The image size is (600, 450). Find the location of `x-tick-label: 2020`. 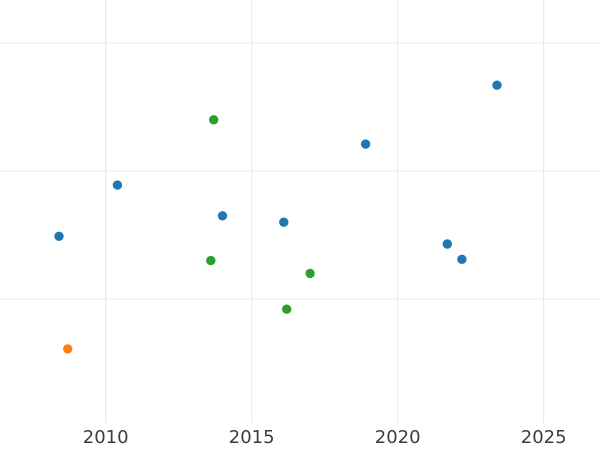

x-tick-label: 2020 is located at coordinates (397, 437).